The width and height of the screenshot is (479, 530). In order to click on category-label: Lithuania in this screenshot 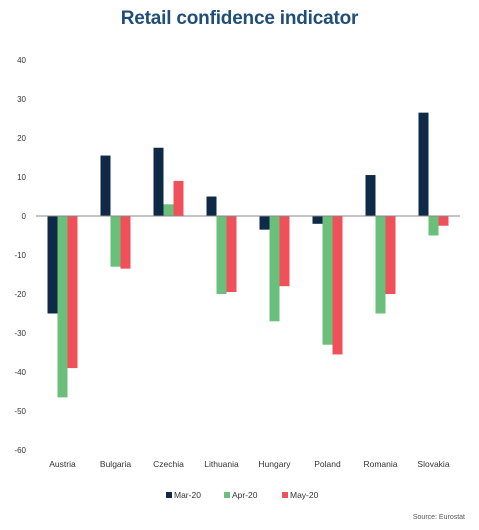, I will do `click(221, 464)`.